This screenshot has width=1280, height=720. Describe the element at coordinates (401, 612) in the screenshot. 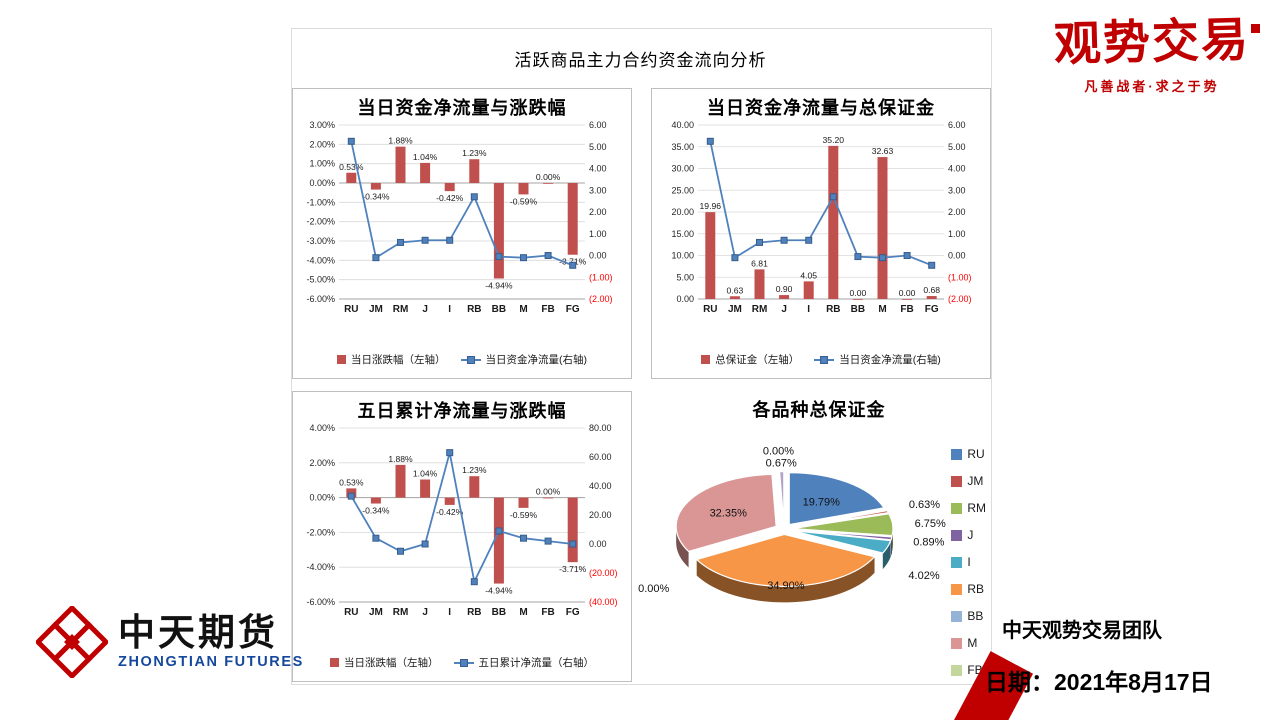

I see `category-label-RM: RM` at that location.